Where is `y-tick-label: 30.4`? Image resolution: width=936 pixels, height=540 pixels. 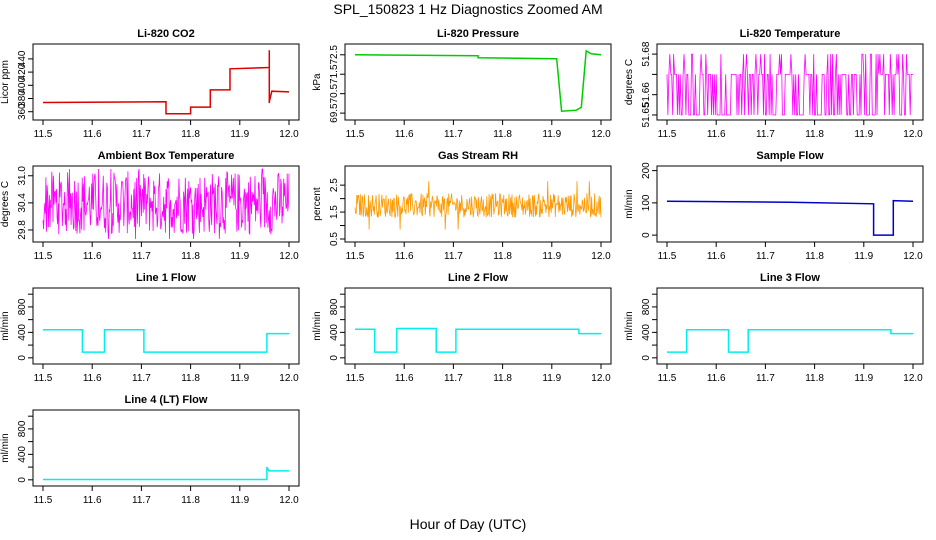
y-tick-label: 30.4 is located at coordinates (22, 203).